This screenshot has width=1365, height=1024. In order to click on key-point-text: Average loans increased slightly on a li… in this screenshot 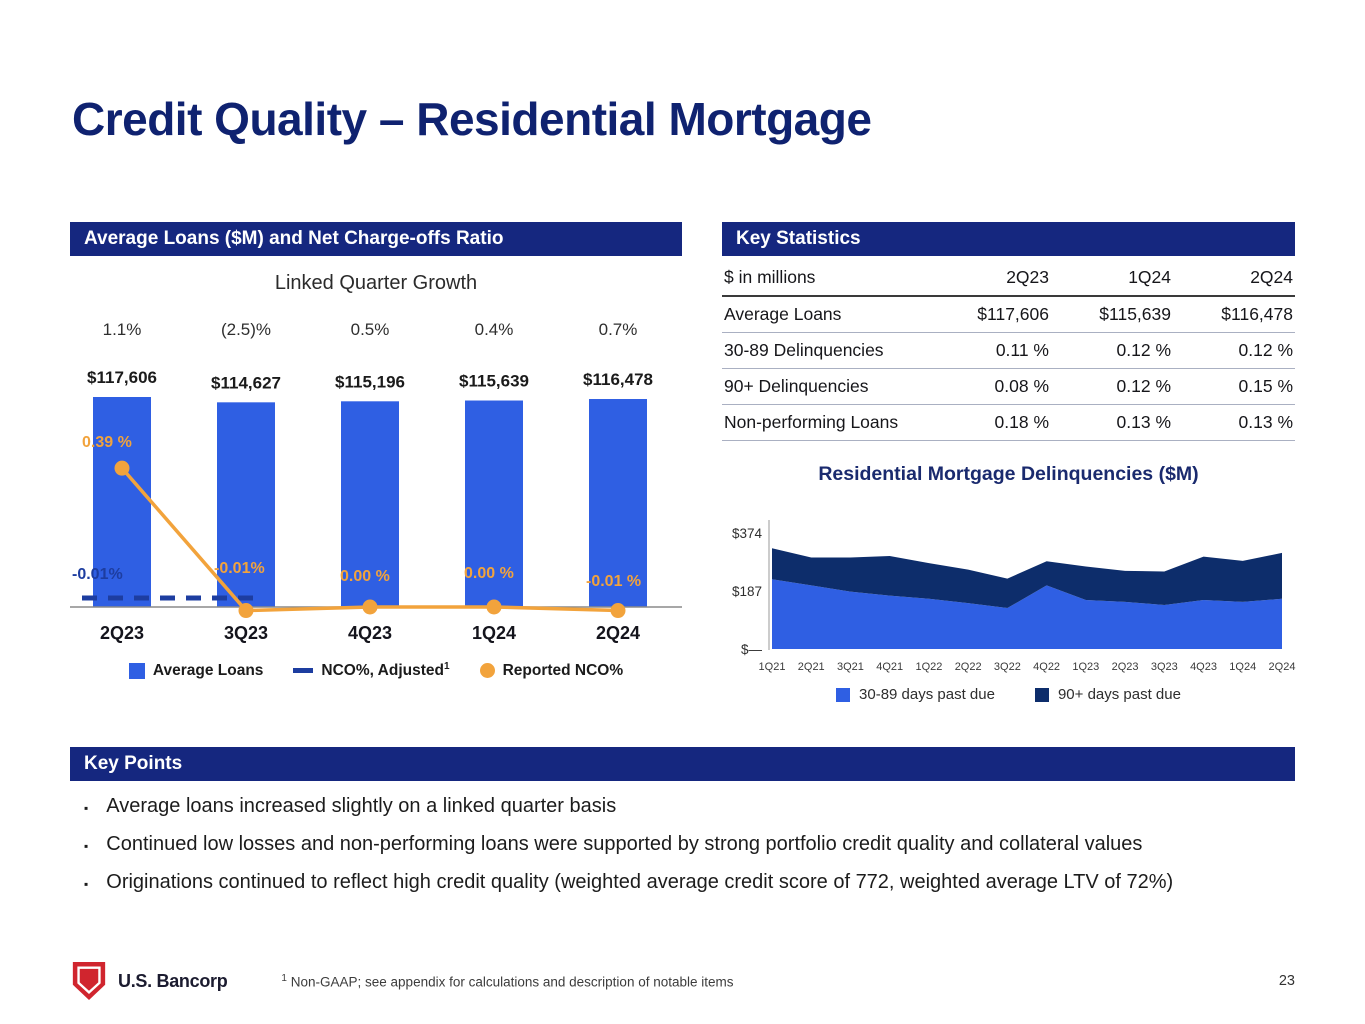, I will do `click(361, 806)`.